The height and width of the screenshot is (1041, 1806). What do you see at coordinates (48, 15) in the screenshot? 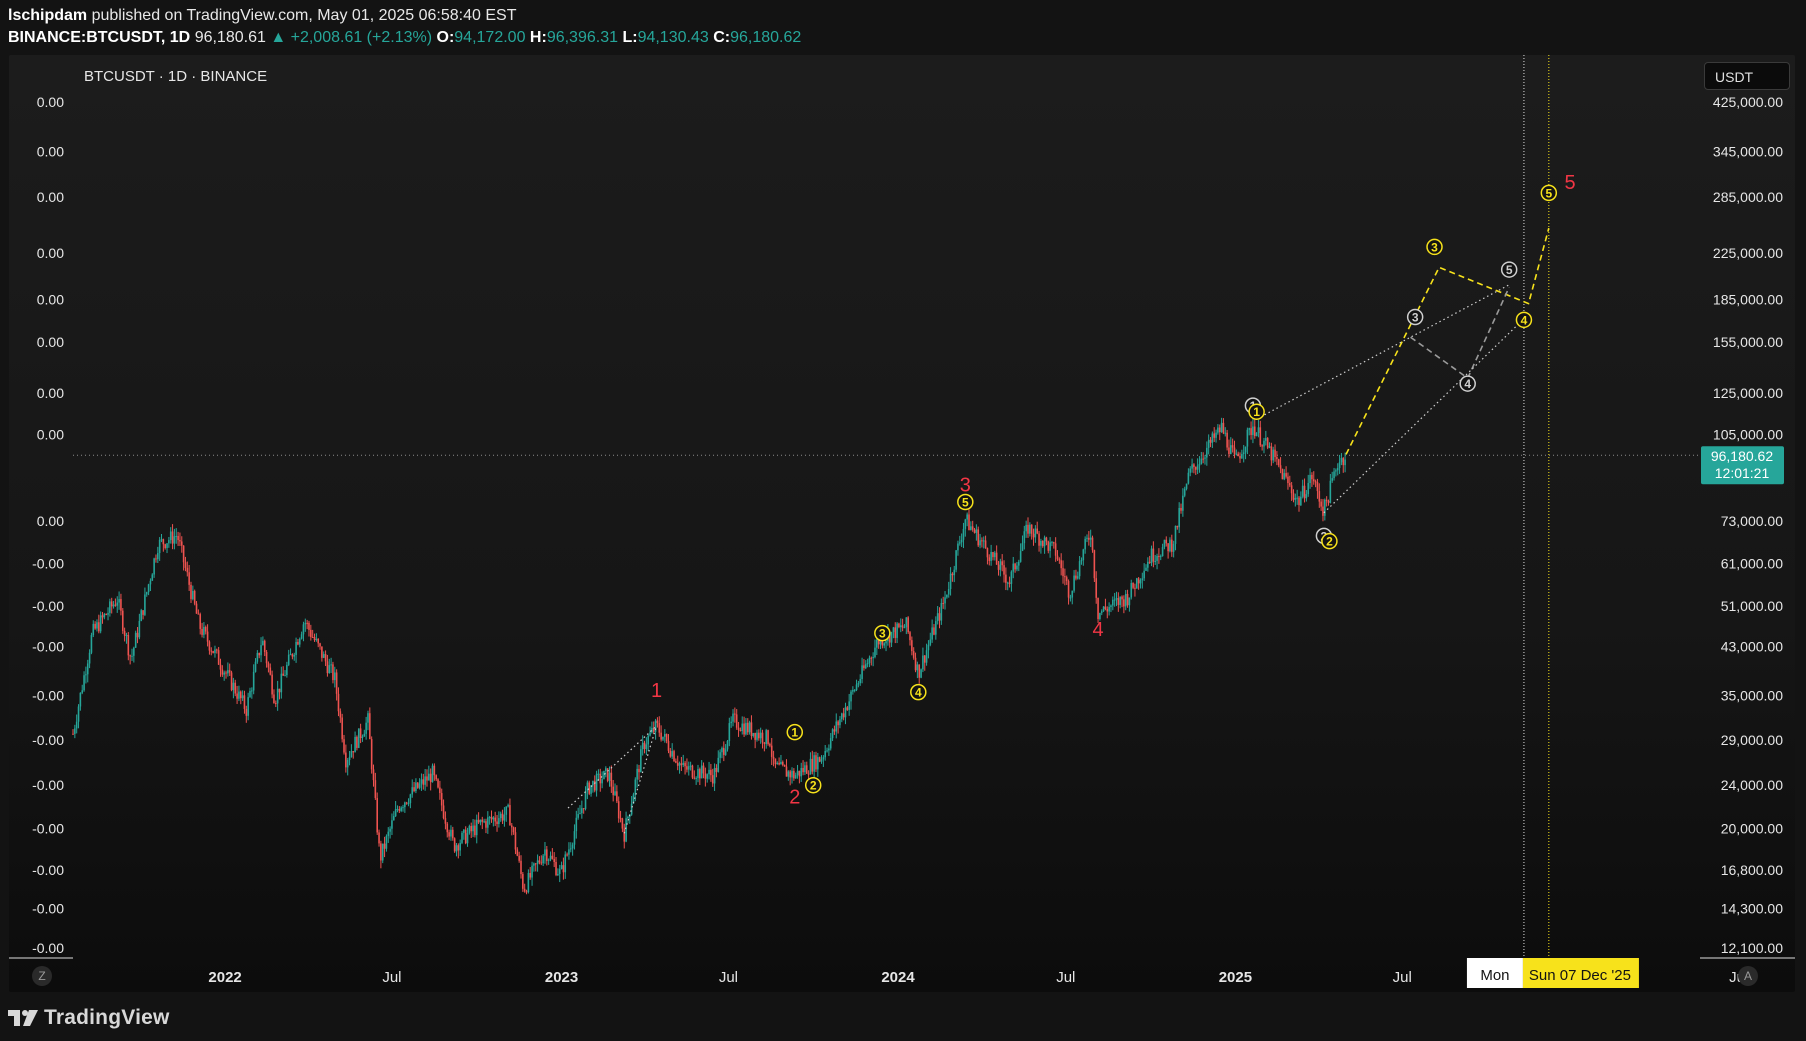
I see `author-name: lschipdam` at bounding box center [48, 15].